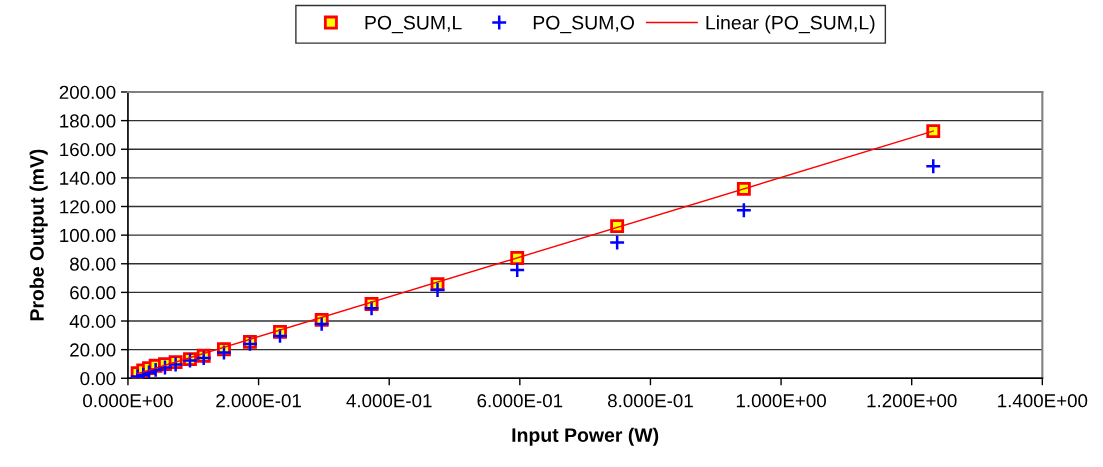  Describe the element at coordinates (258, 401) in the screenshot. I see `x-tick-label: 2.000E-01` at that location.